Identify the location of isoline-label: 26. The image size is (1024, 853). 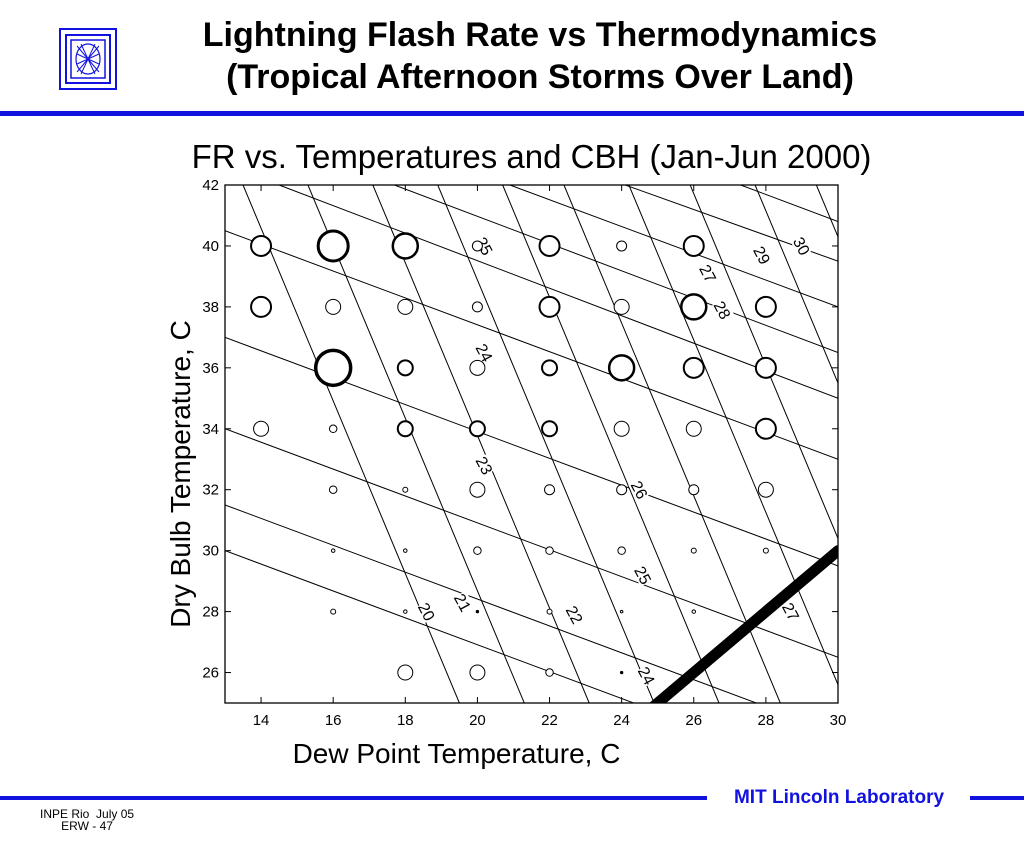
(638, 491).